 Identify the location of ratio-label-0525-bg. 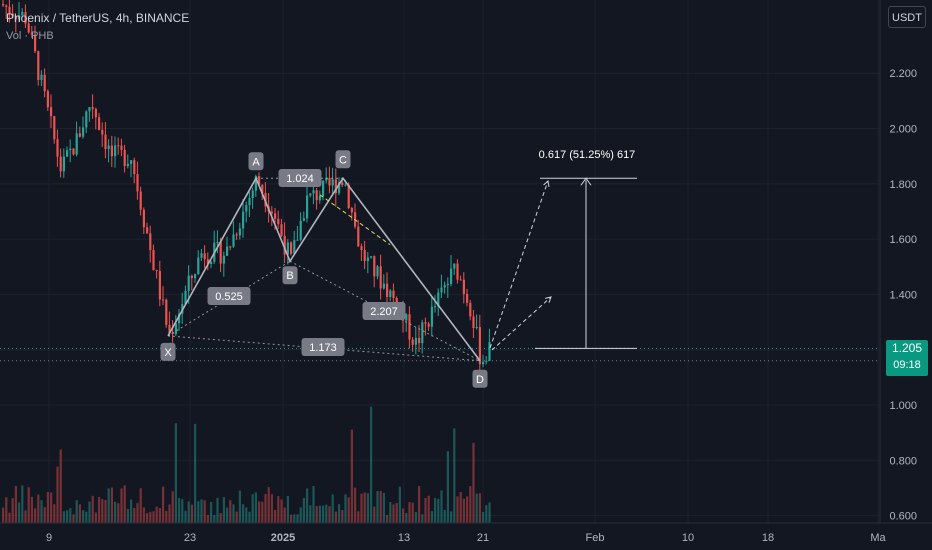
(229, 296).